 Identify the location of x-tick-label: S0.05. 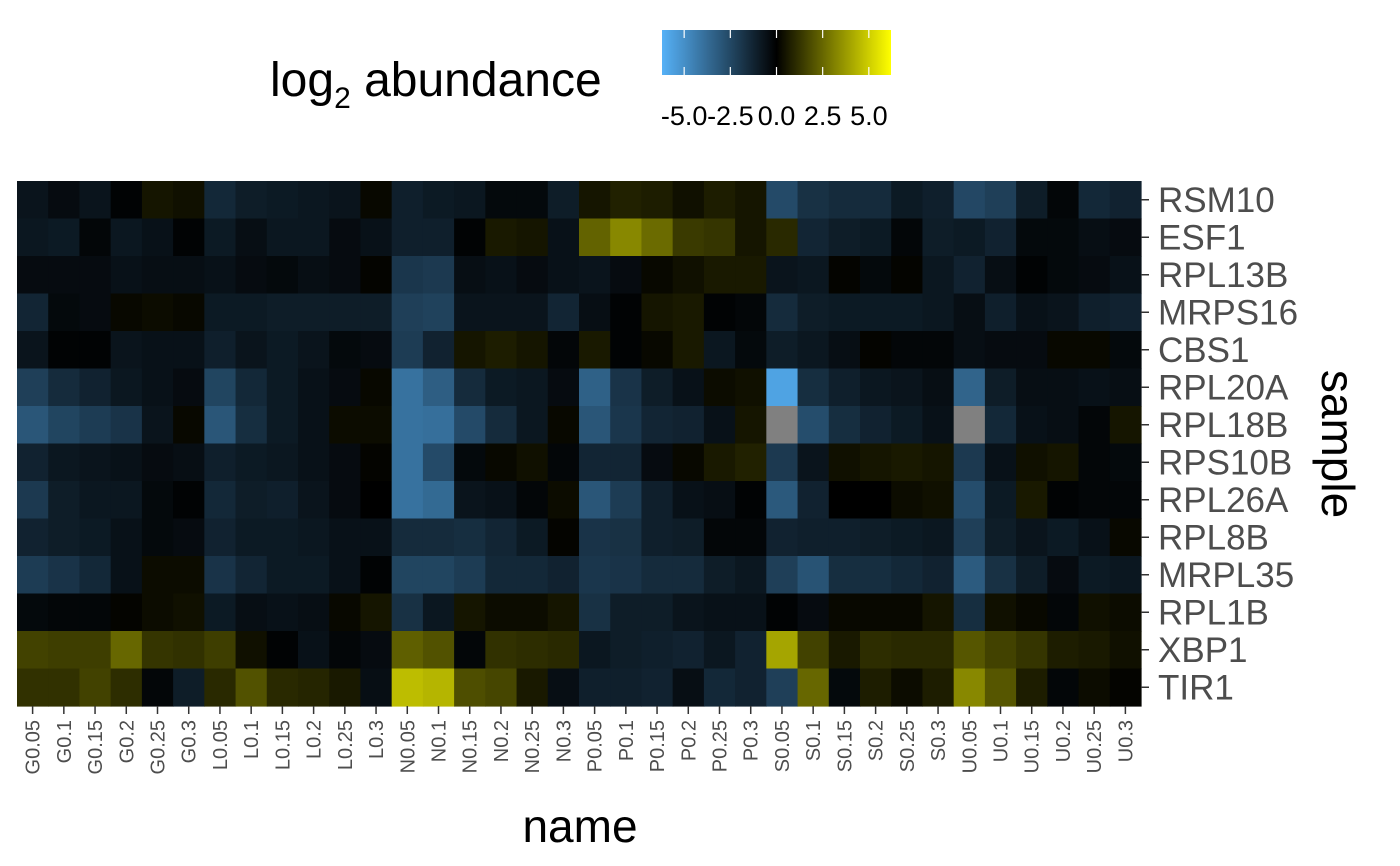
(783, 746).